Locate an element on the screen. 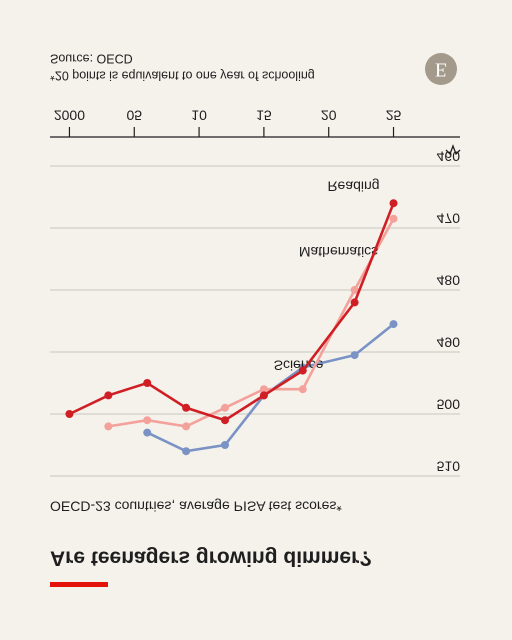  y-tick-label: 490 is located at coordinates (449, 342).